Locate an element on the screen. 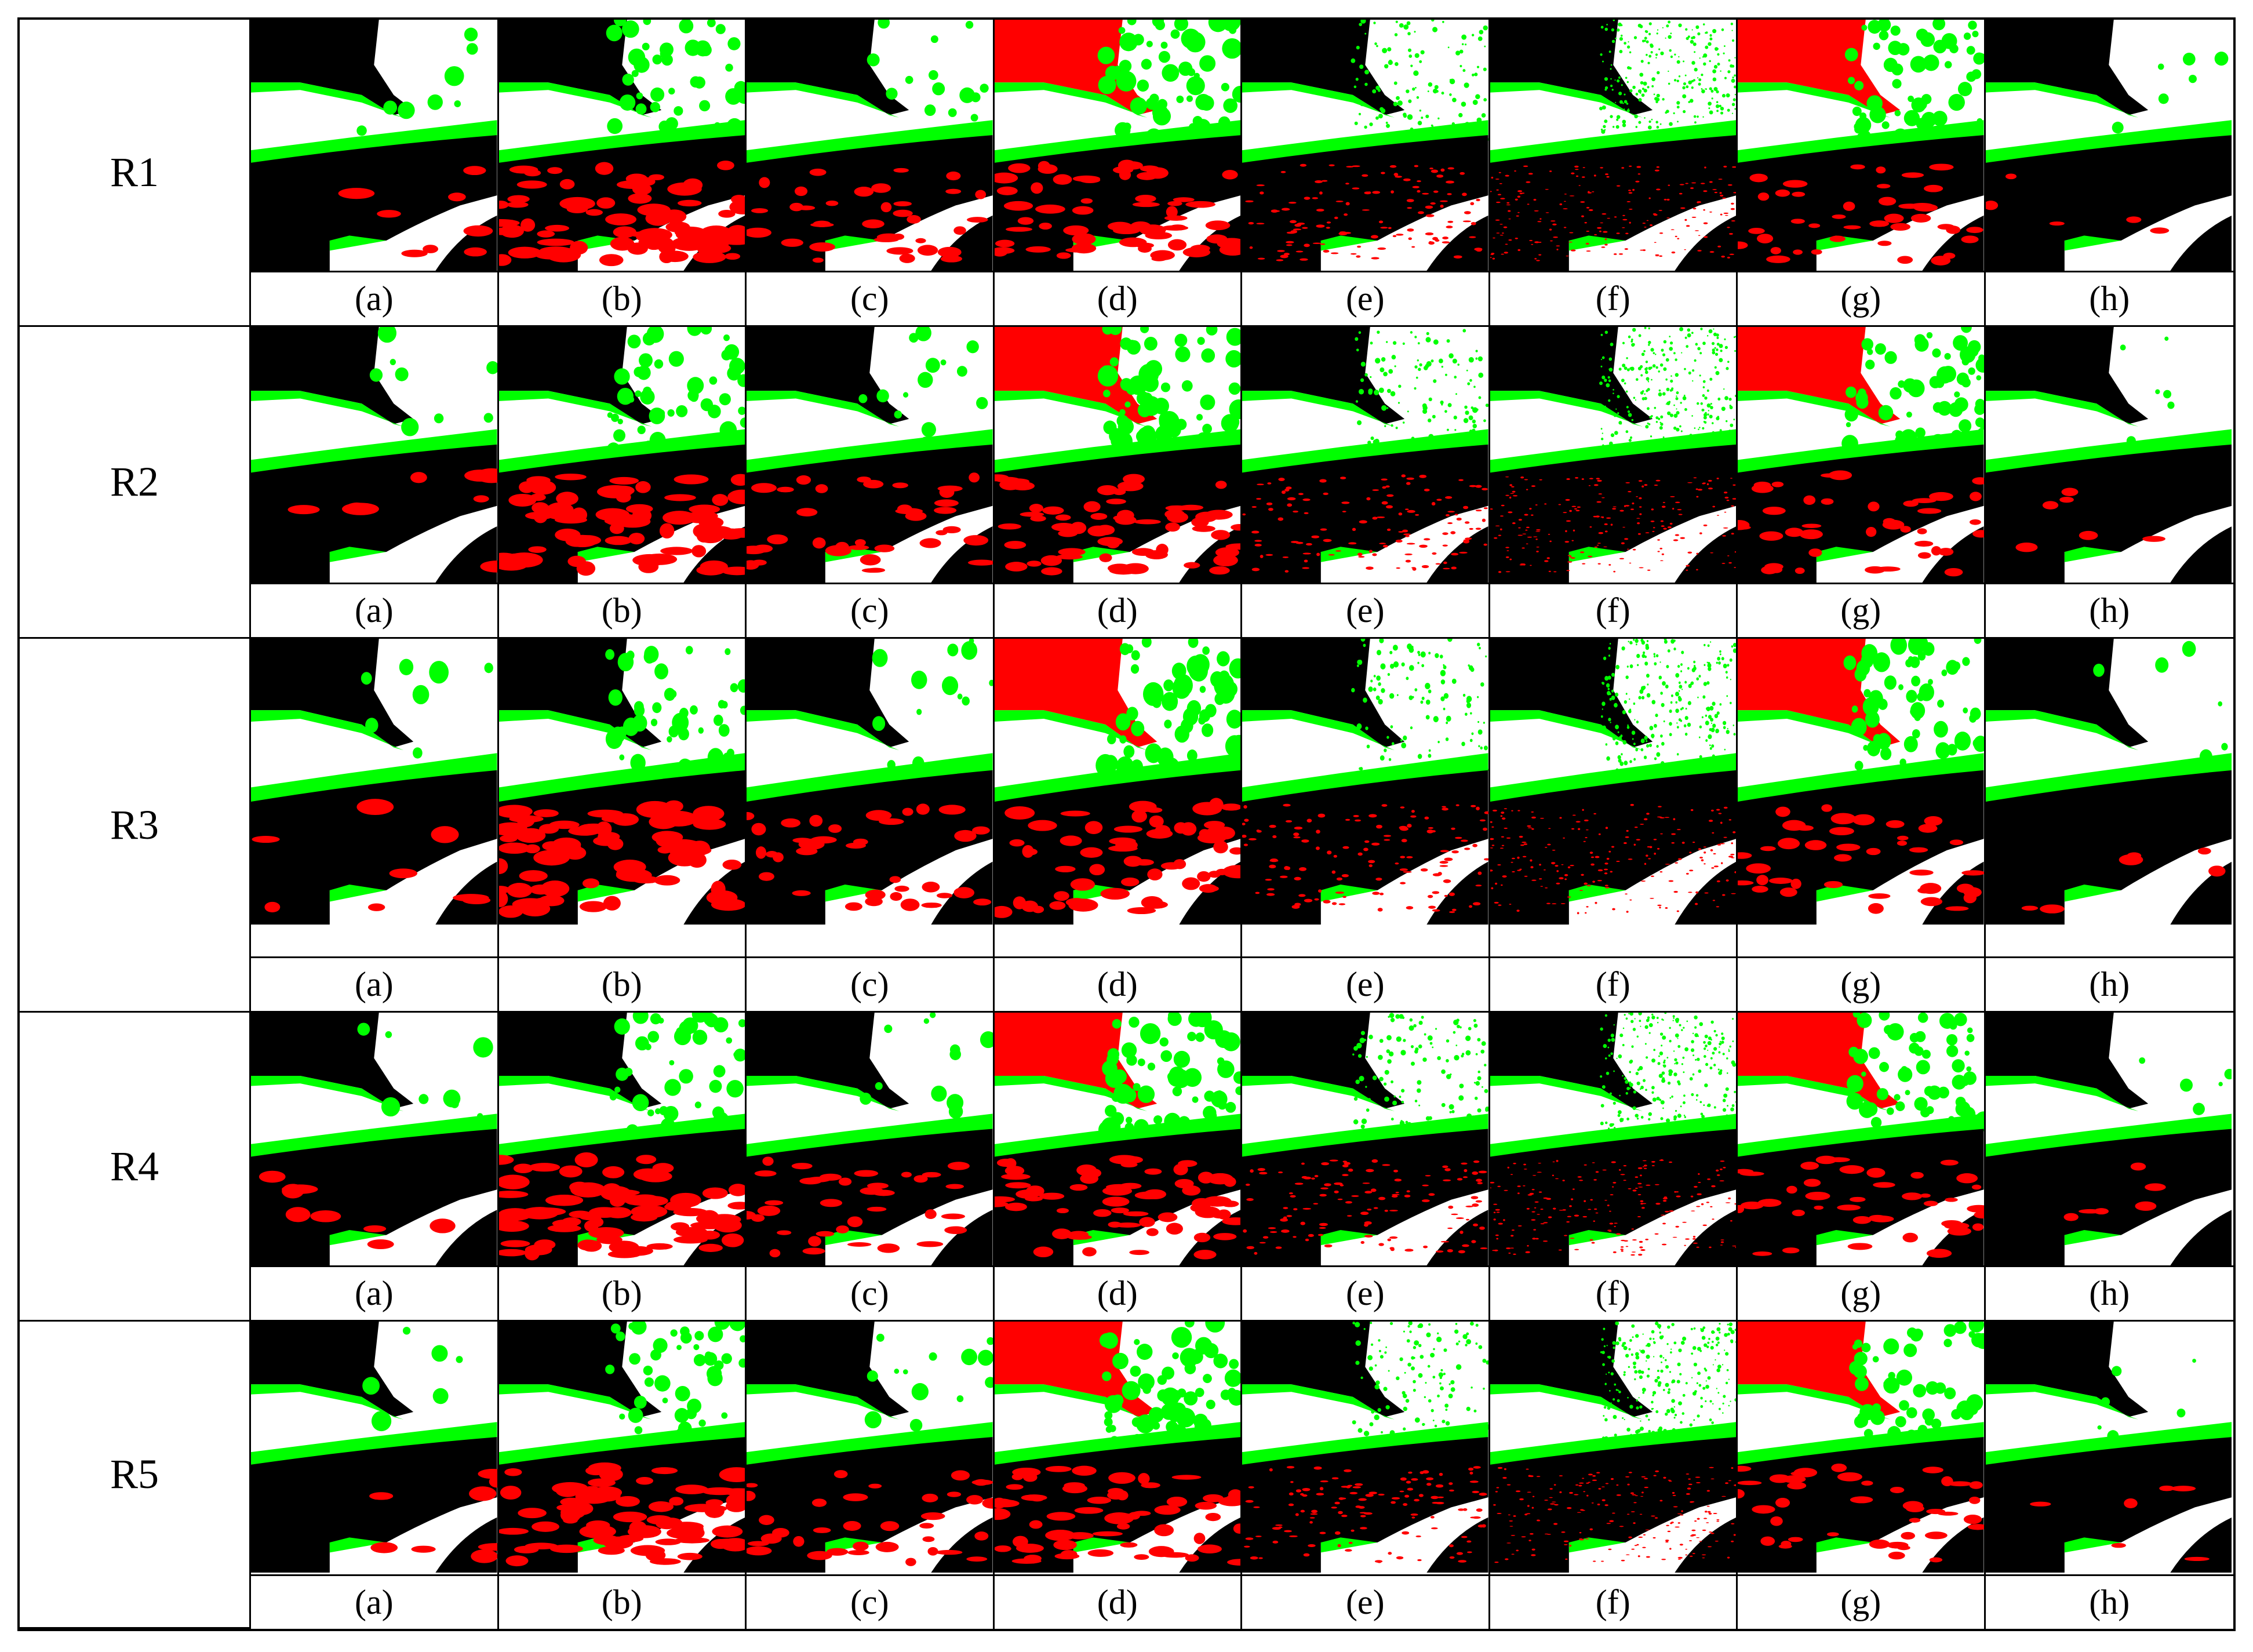 The image size is (2253, 1652). tool-edge is located at coordinates (1070, 409).